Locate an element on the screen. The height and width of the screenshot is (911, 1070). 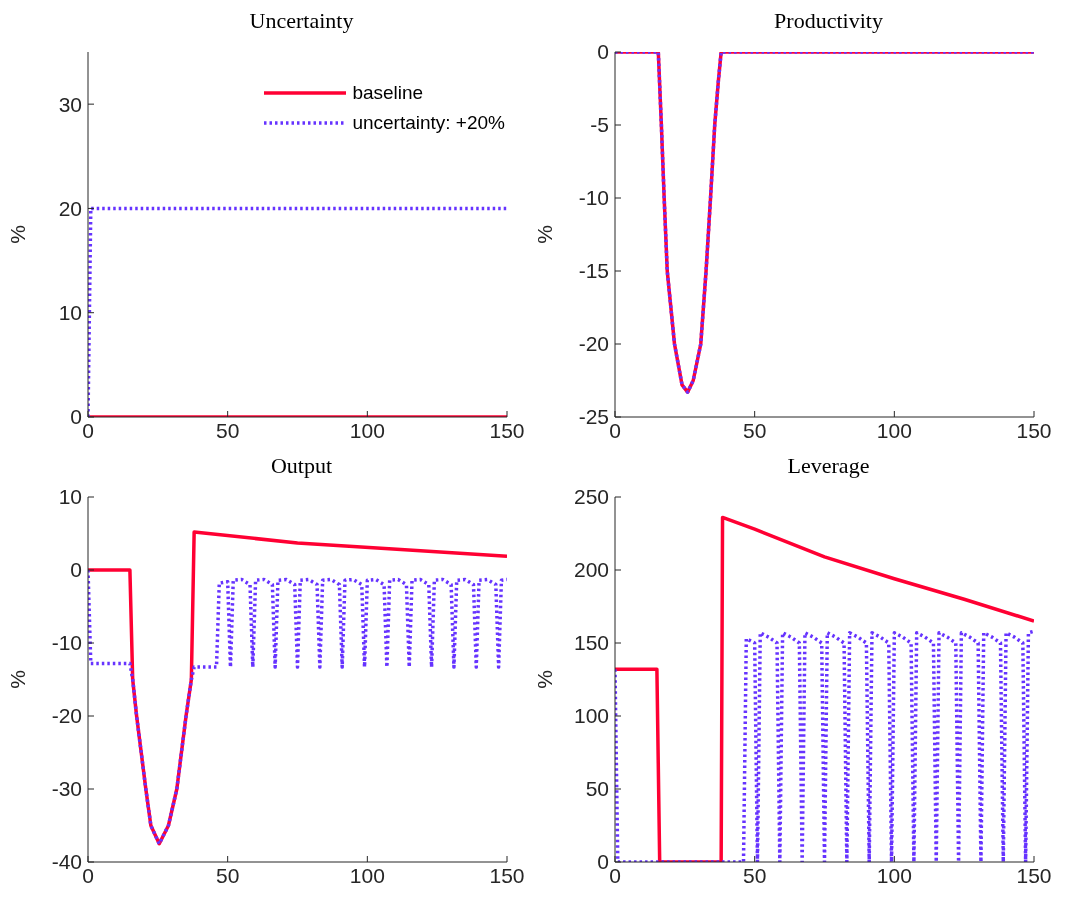
y-tick-label: 30 is located at coordinates (70, 104).